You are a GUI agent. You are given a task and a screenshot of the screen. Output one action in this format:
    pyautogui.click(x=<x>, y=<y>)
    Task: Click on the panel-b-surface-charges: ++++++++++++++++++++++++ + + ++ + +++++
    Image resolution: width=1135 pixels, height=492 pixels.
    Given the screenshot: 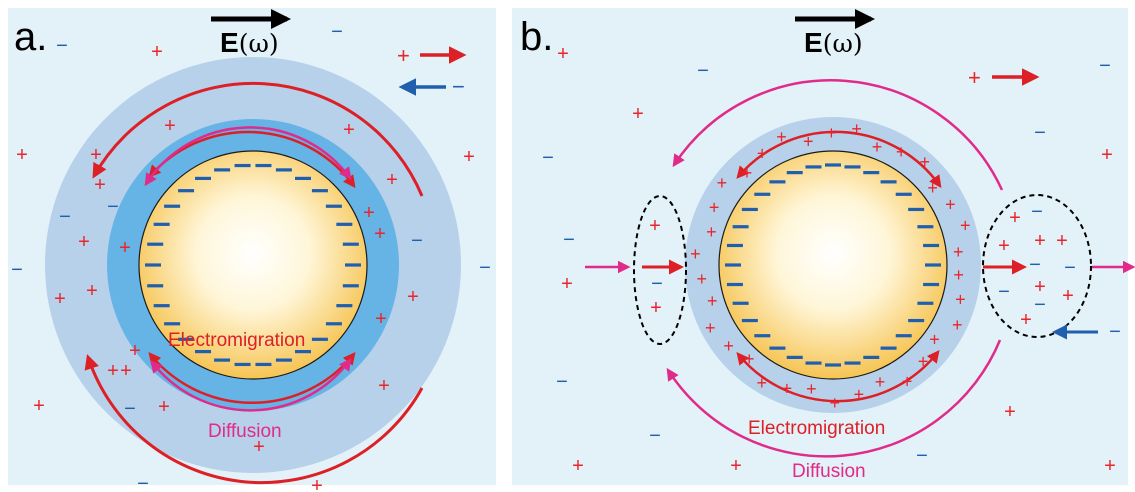 What is the action you would take?
    pyautogui.click(x=830, y=266)
    